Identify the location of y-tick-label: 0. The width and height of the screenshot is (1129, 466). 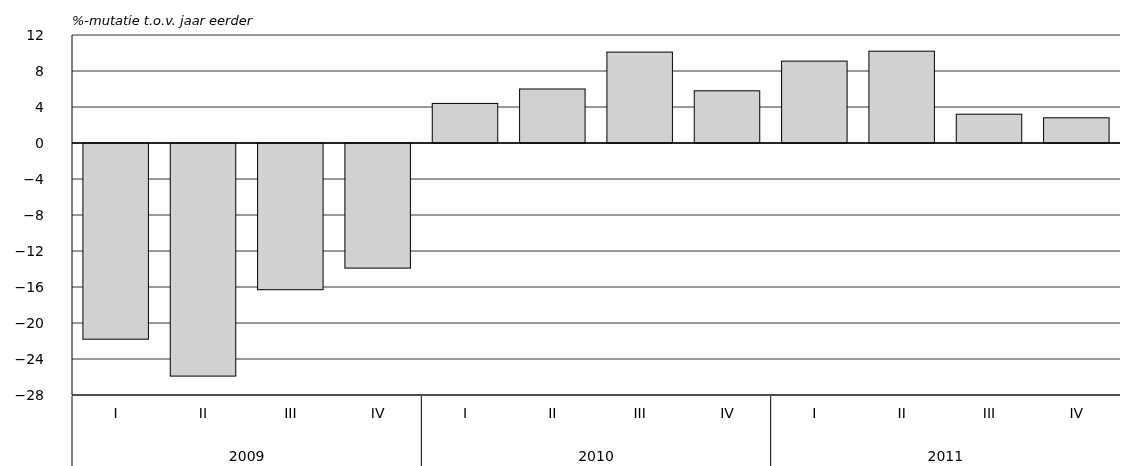
(39, 142).